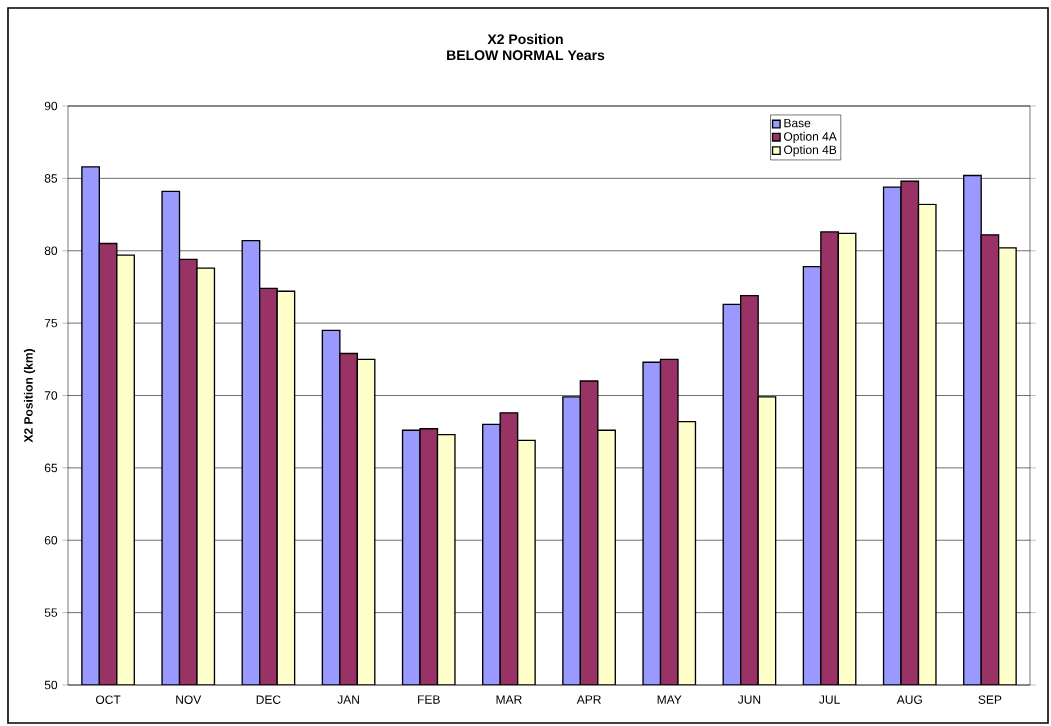  I want to click on y-tick-label: 80, so click(51, 251).